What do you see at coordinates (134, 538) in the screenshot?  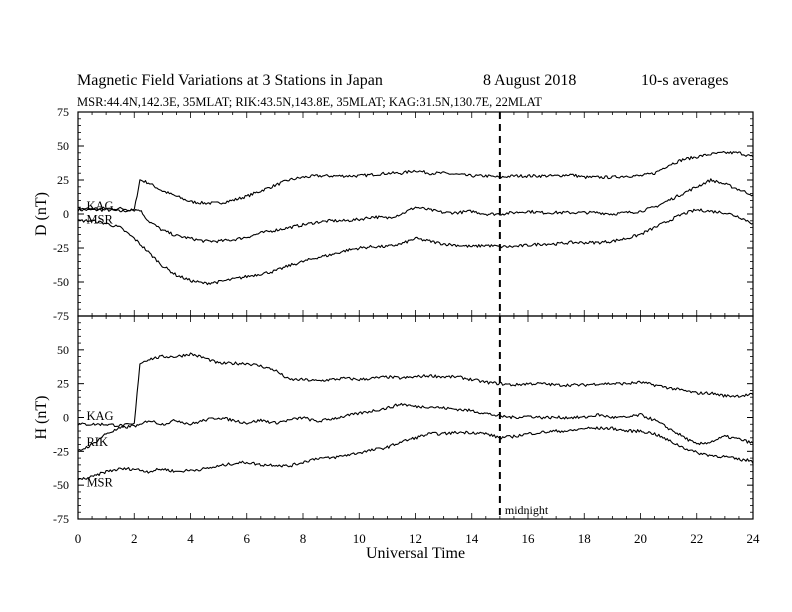 I see `x-tick-label: 2` at bounding box center [134, 538].